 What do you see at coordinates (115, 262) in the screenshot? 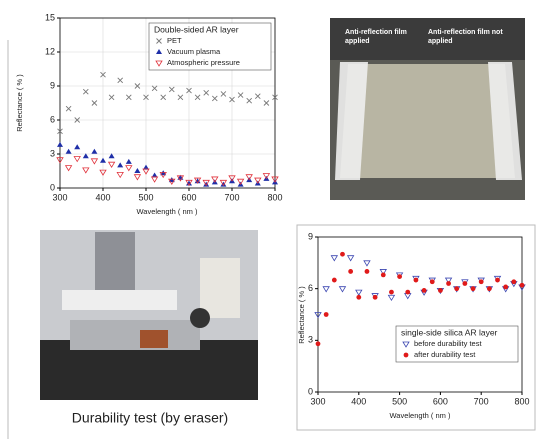
I see `column` at bounding box center [115, 262].